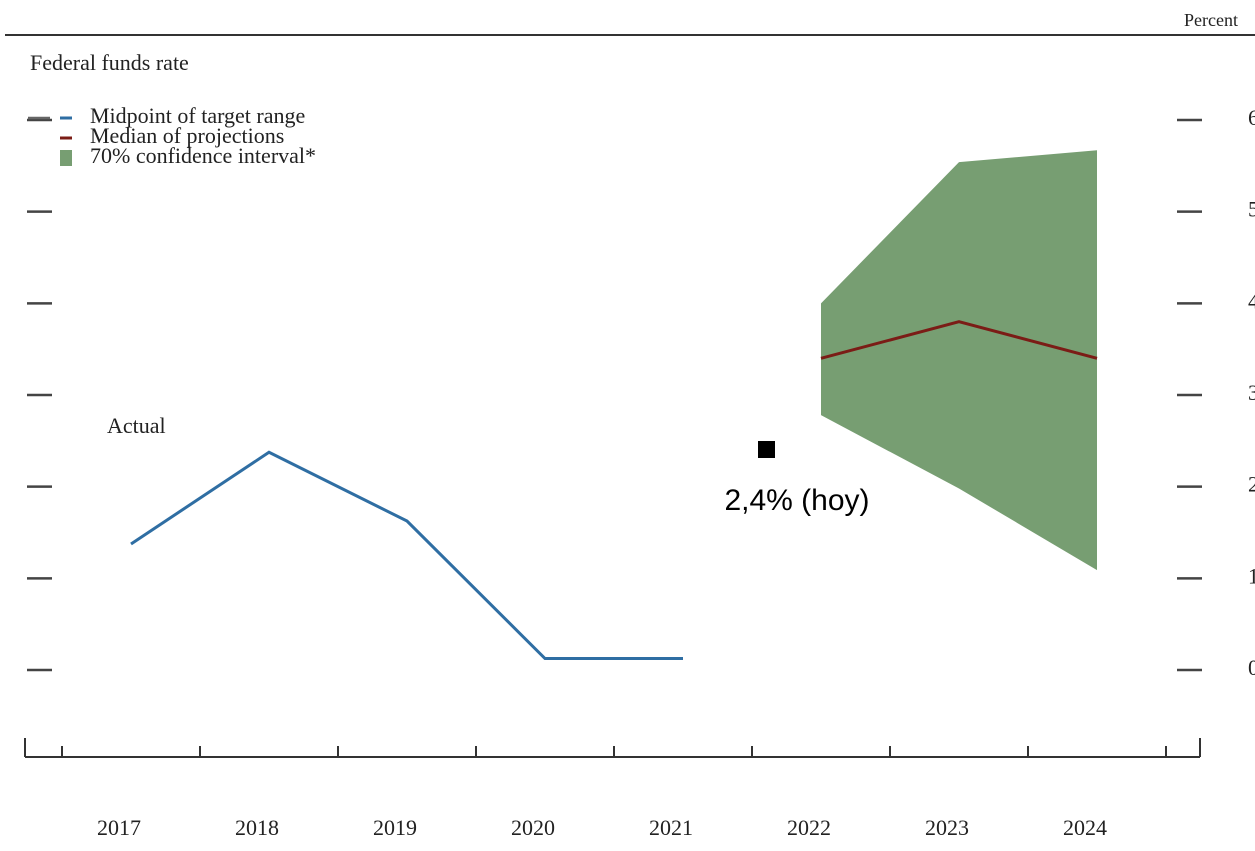 The image size is (1255, 851). What do you see at coordinates (1251, 392) in the screenshot?
I see `y-tick-label: 3` at bounding box center [1251, 392].